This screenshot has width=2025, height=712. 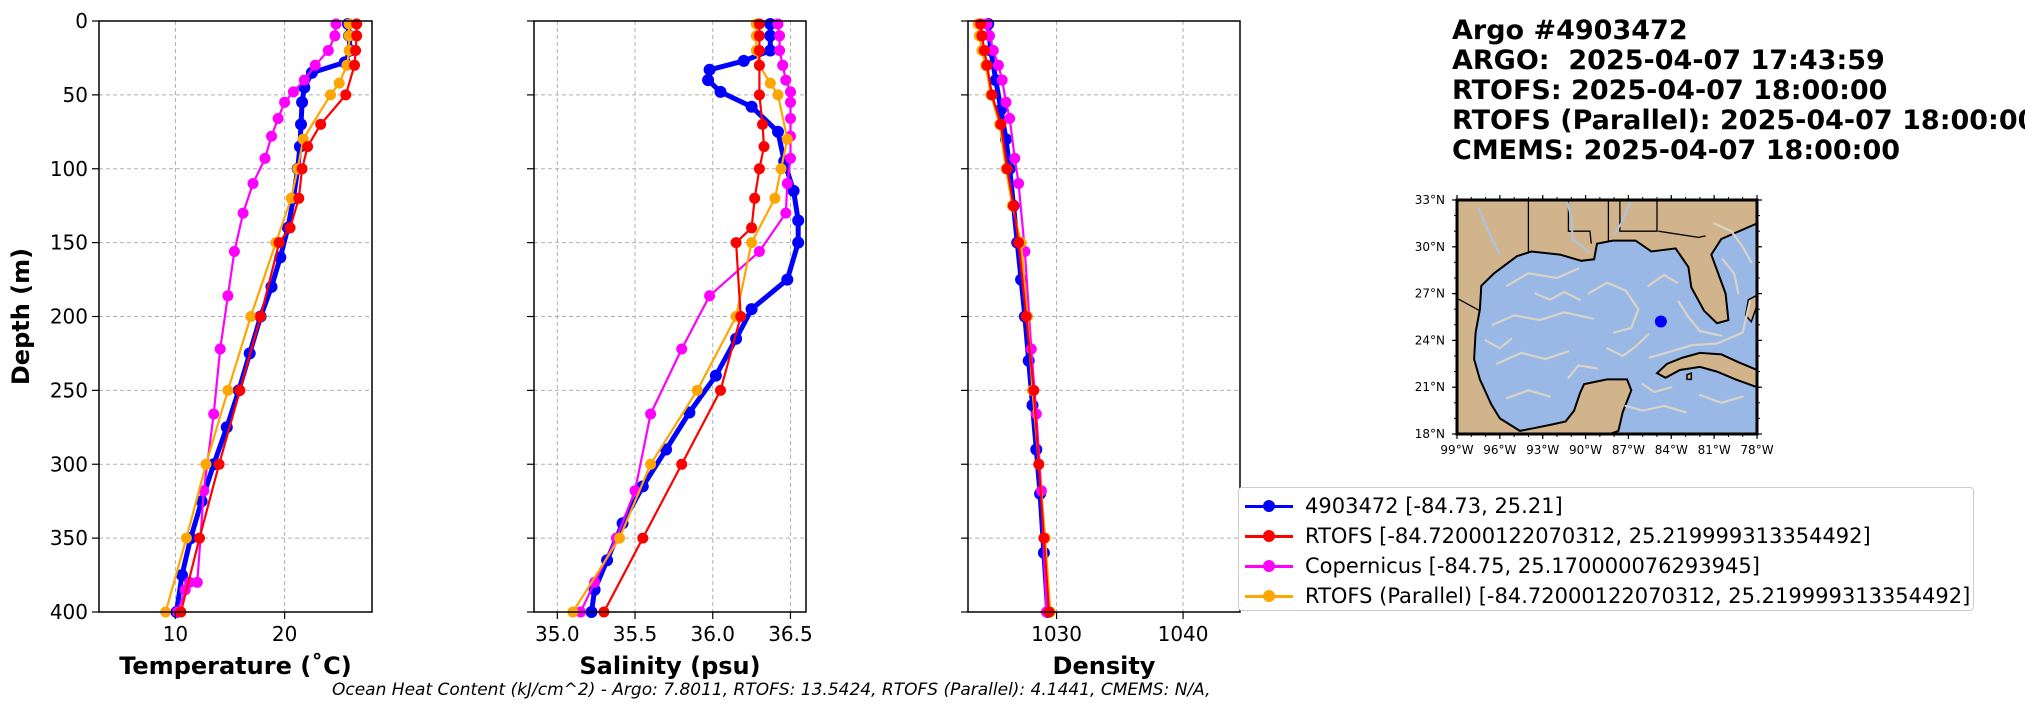 I want to click on land-north-america, so click(x=1607, y=317).